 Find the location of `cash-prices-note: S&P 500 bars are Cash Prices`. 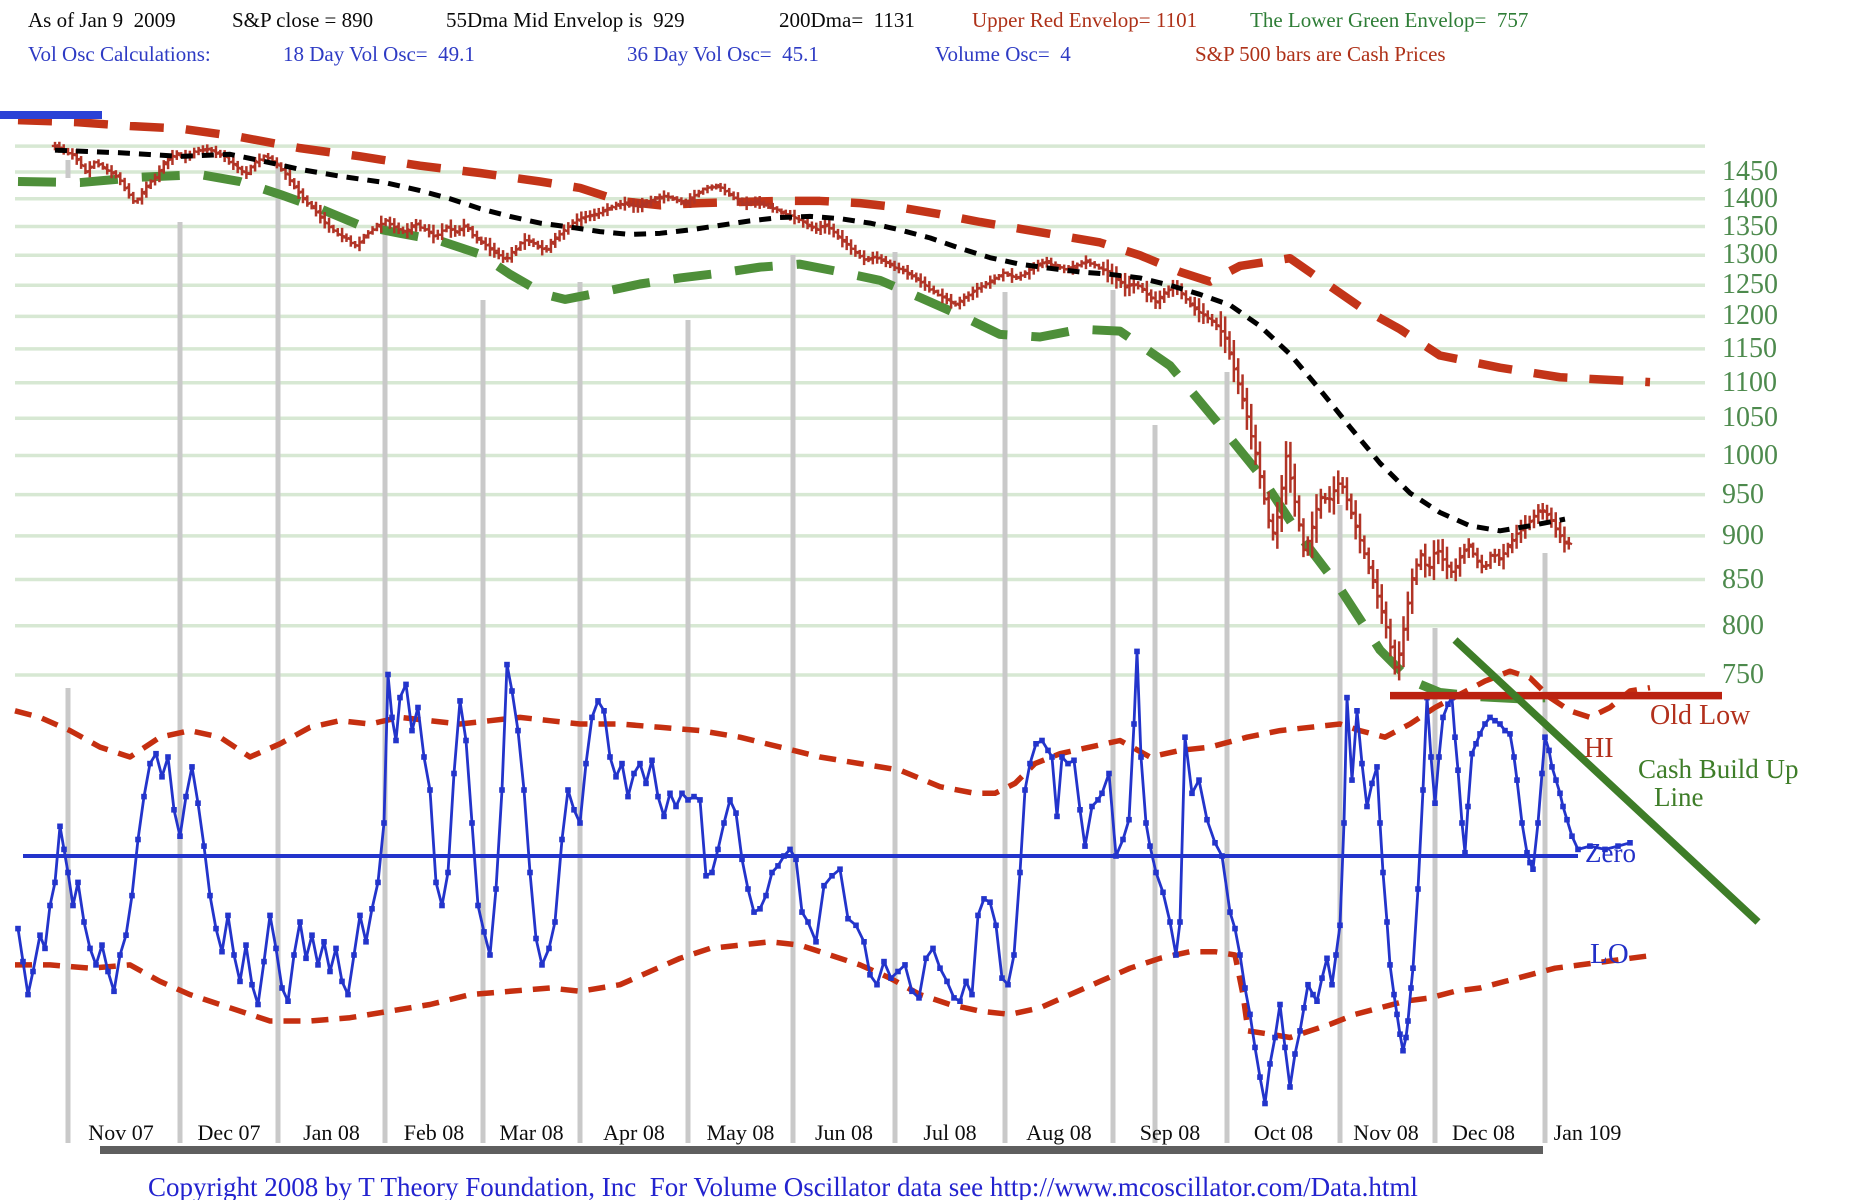

cash-prices-note: S&P 500 bars are Cash Prices is located at coordinates (1320, 54).